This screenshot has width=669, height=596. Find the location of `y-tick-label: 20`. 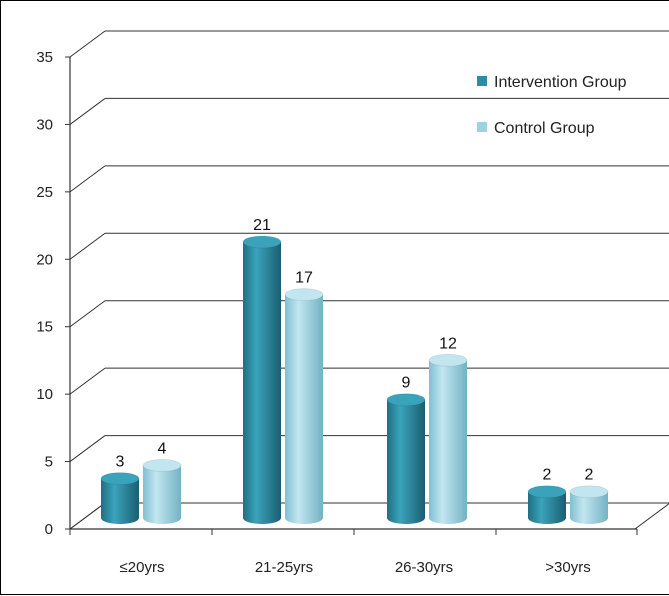

y-tick-label: 20 is located at coordinates (44, 259).